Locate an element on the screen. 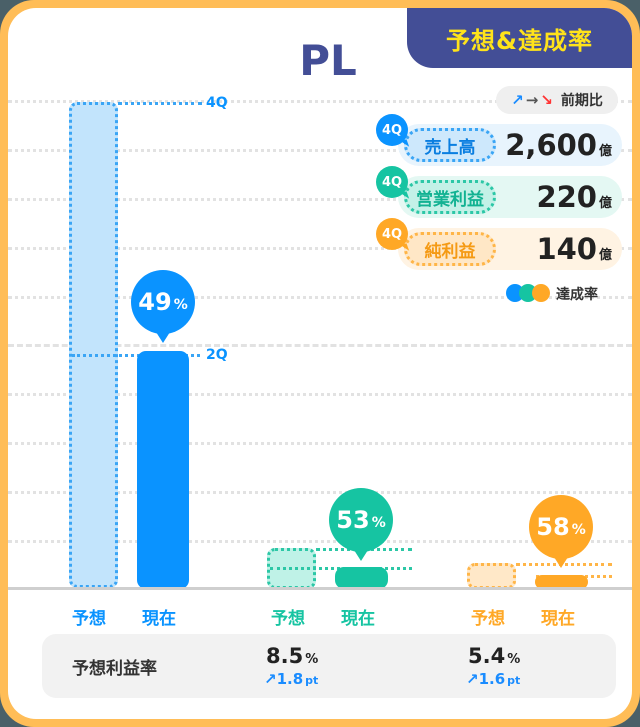  op-margin-delta: ↗1.8 pt is located at coordinates (291, 679).